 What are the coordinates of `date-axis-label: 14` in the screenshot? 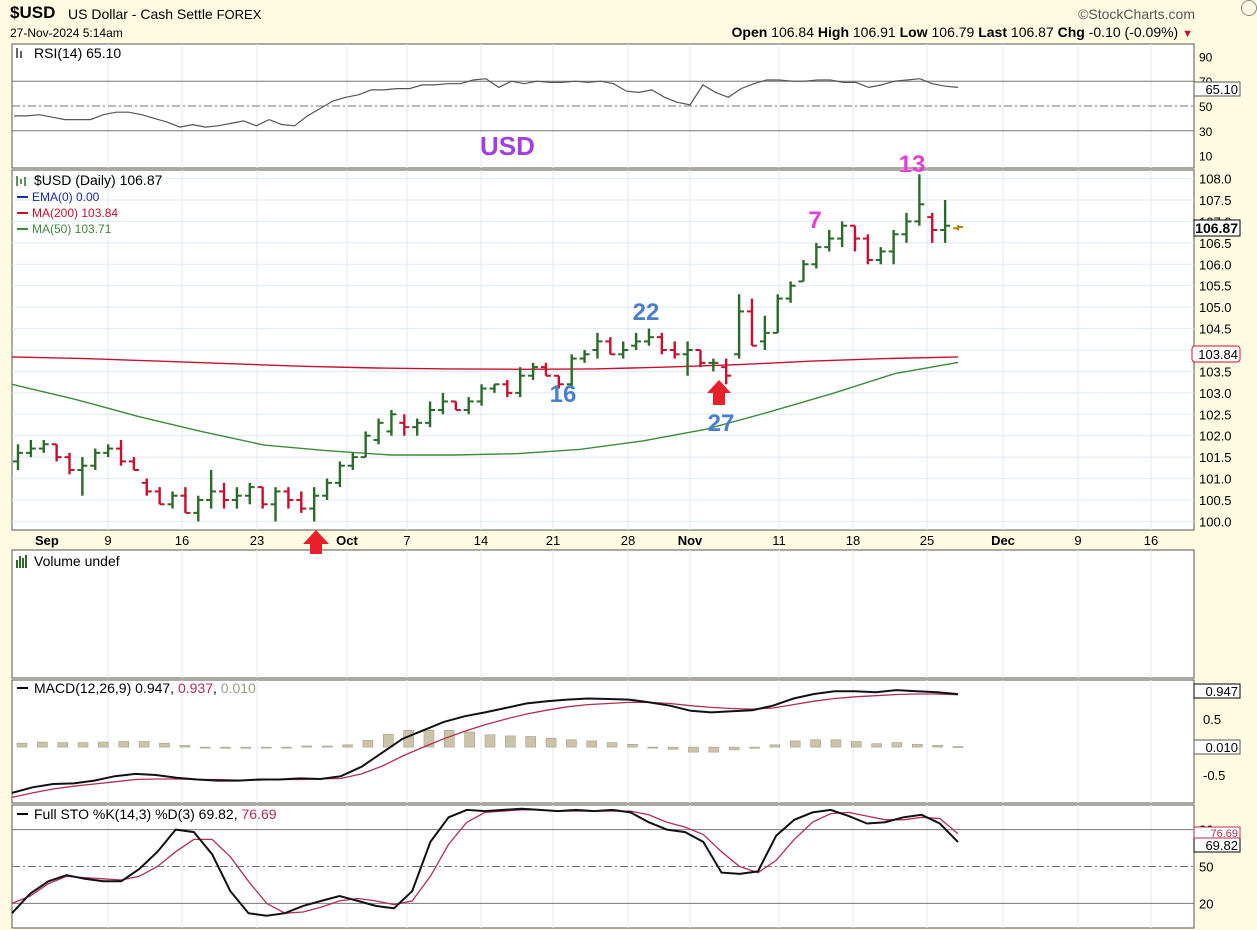 It's located at (481, 540).